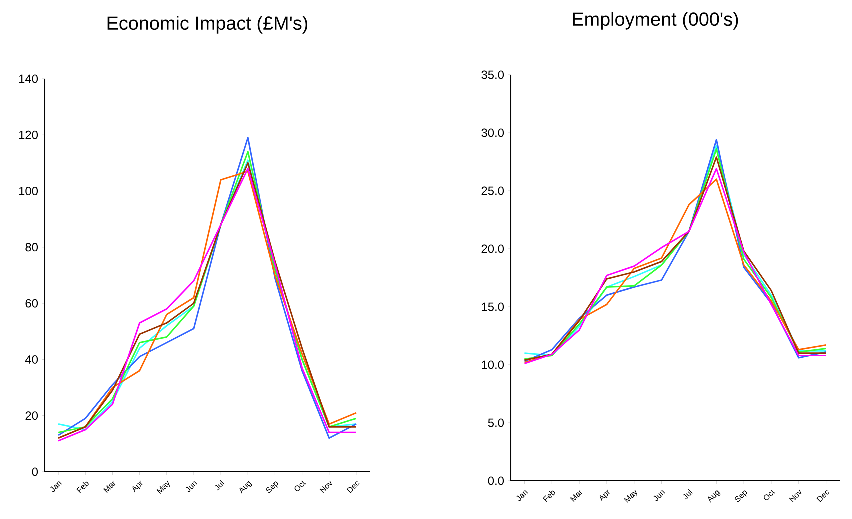 This screenshot has height=519, width=852. What do you see at coordinates (31, 359) in the screenshot?
I see `y-tick-label: 40` at bounding box center [31, 359].